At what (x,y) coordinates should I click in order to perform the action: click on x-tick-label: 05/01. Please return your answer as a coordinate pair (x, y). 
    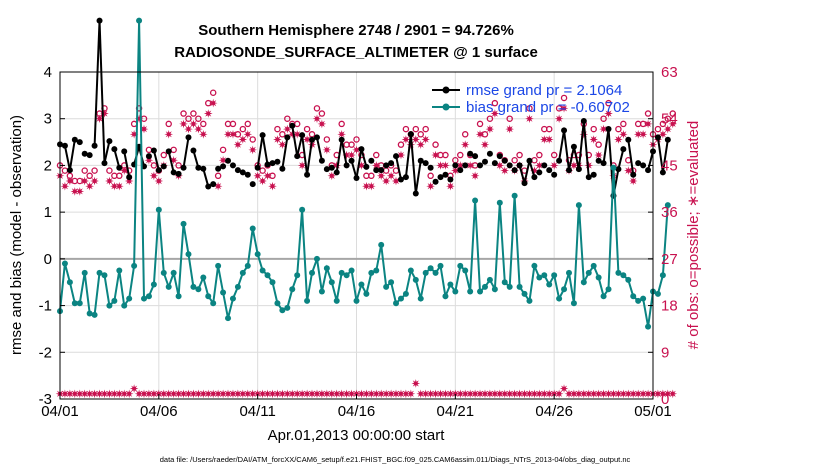
    Looking at the image, I should click on (653, 411).